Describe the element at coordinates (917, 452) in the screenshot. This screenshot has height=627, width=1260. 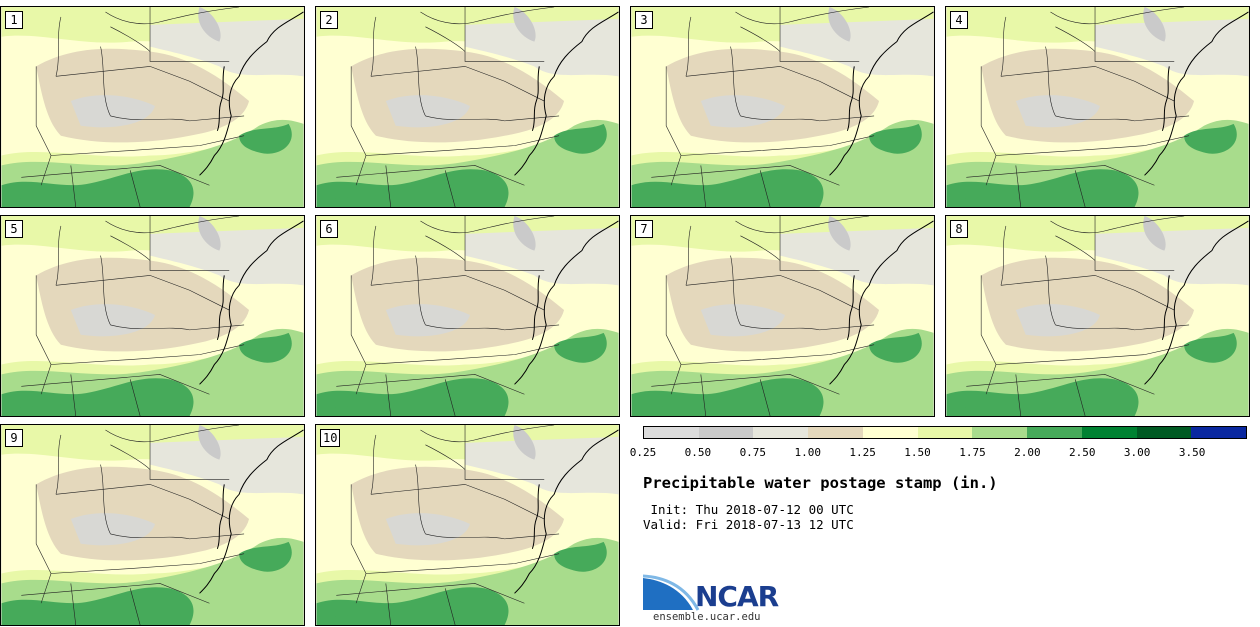
I see `colorbar-tick-label: 1.50` at that location.